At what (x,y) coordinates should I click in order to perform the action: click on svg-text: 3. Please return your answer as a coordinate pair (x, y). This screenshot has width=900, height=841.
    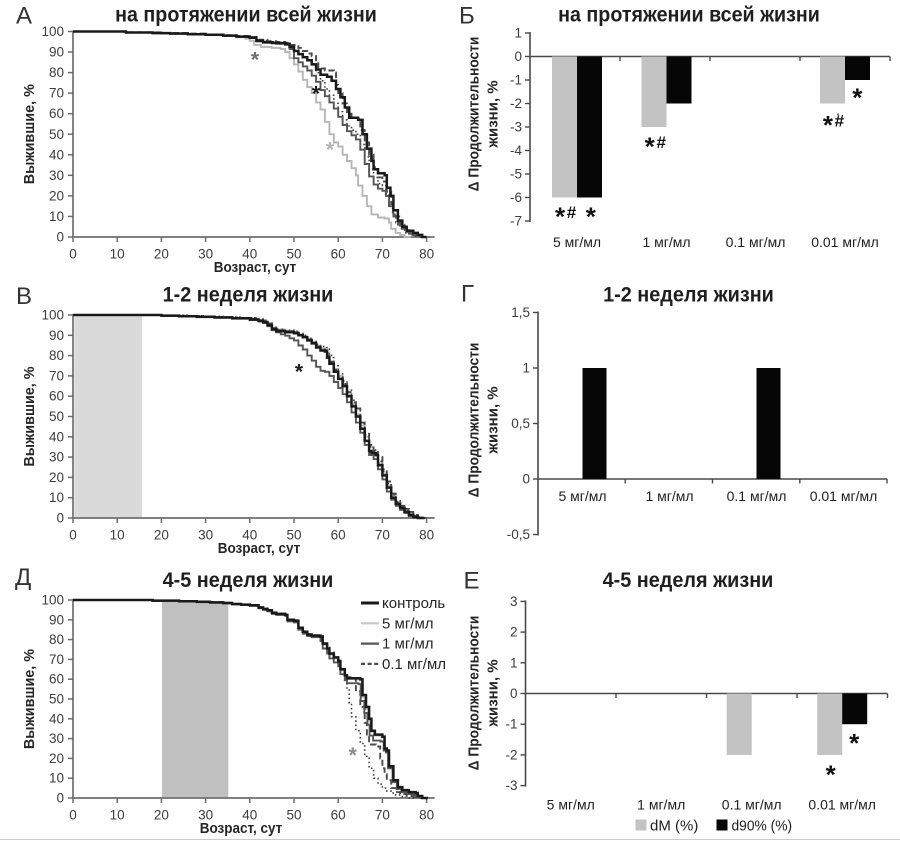
    Looking at the image, I should click on (514, 601).